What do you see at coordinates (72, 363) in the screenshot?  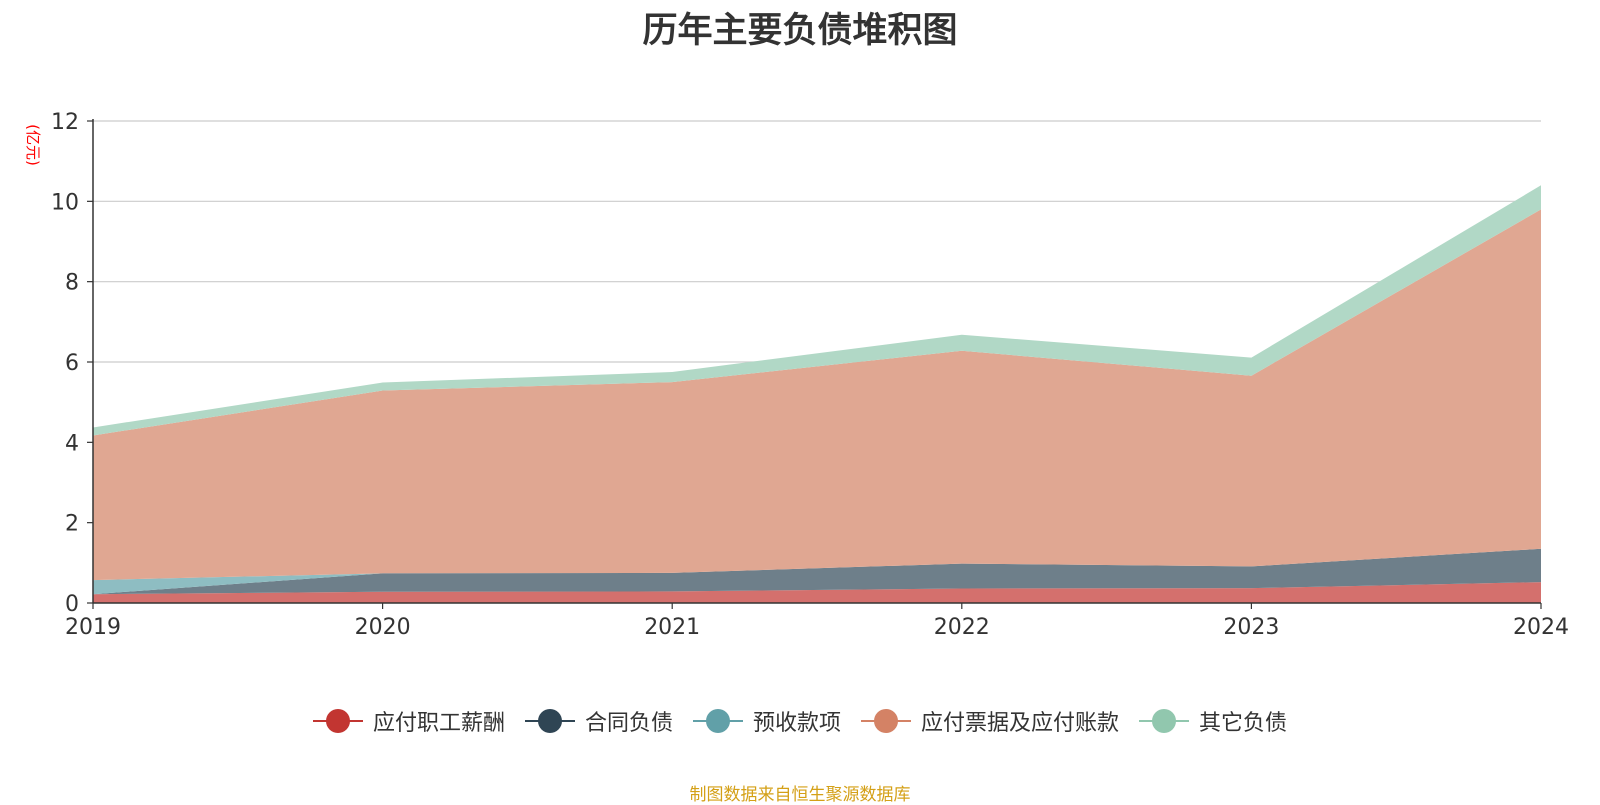 I see `y-tick-label-6: 6` at bounding box center [72, 363].